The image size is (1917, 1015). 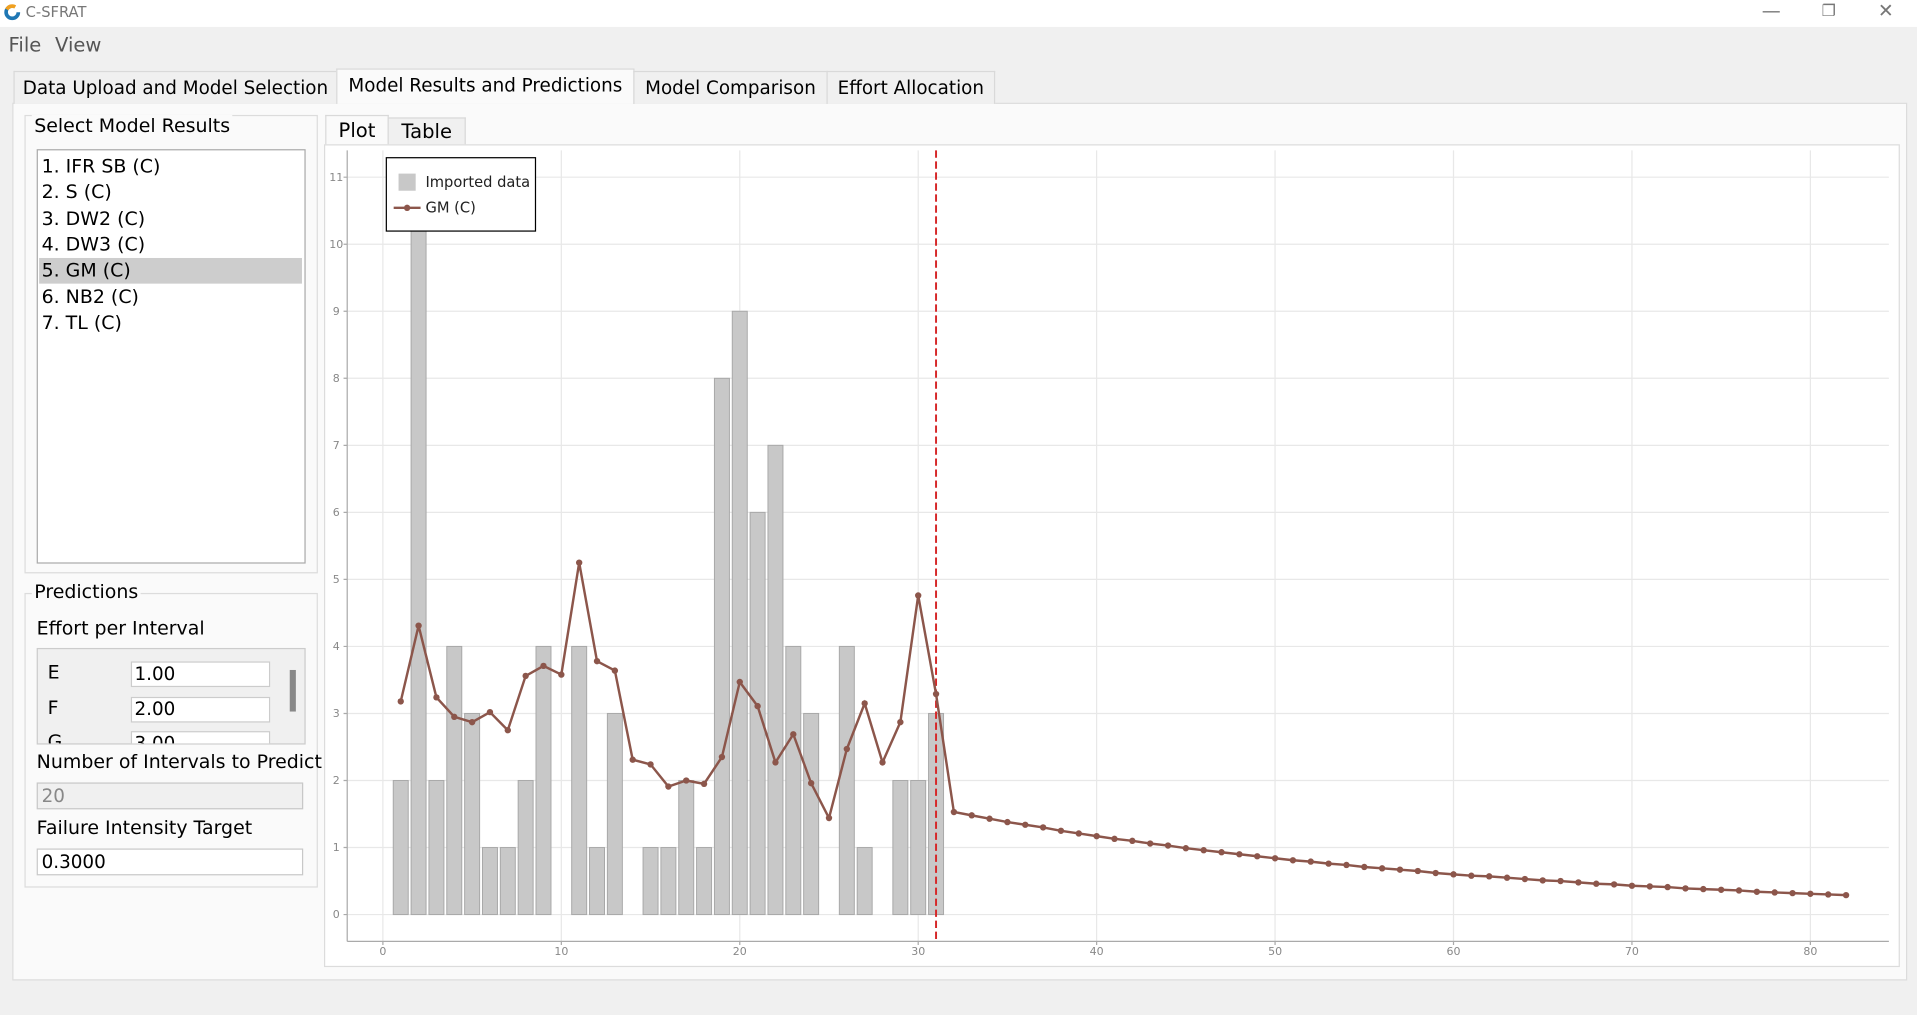 I want to click on x-tick-label: 70, so click(x=1632, y=951).